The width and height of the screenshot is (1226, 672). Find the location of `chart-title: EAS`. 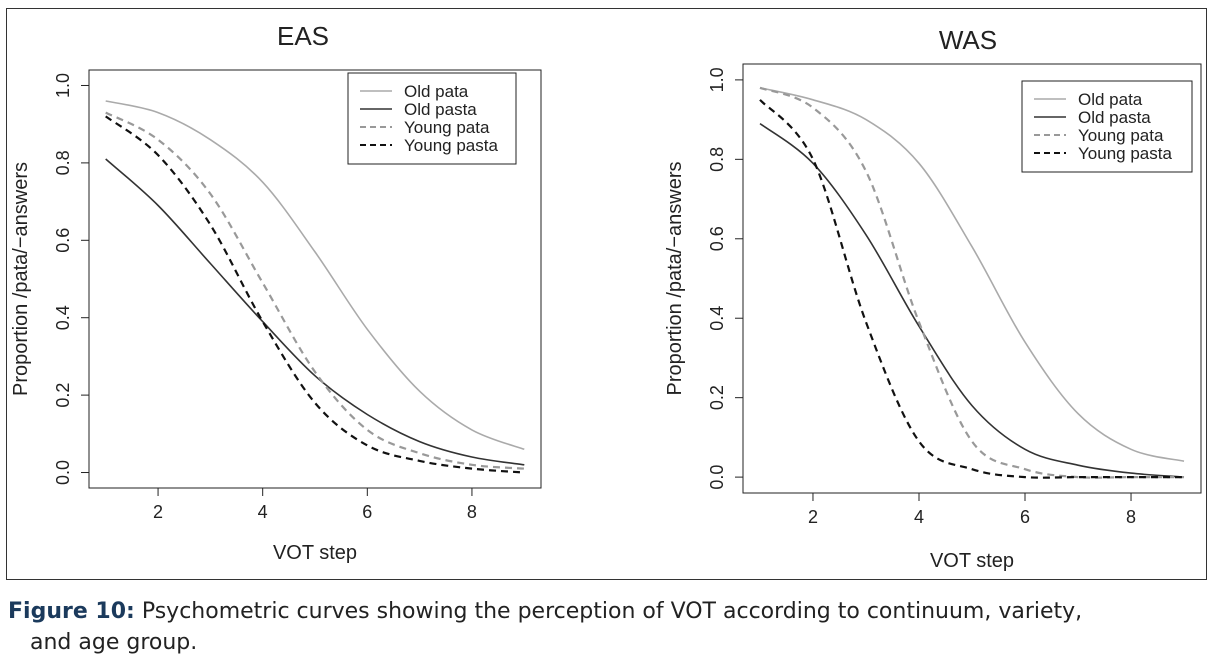

chart-title: EAS is located at coordinates (303, 36).